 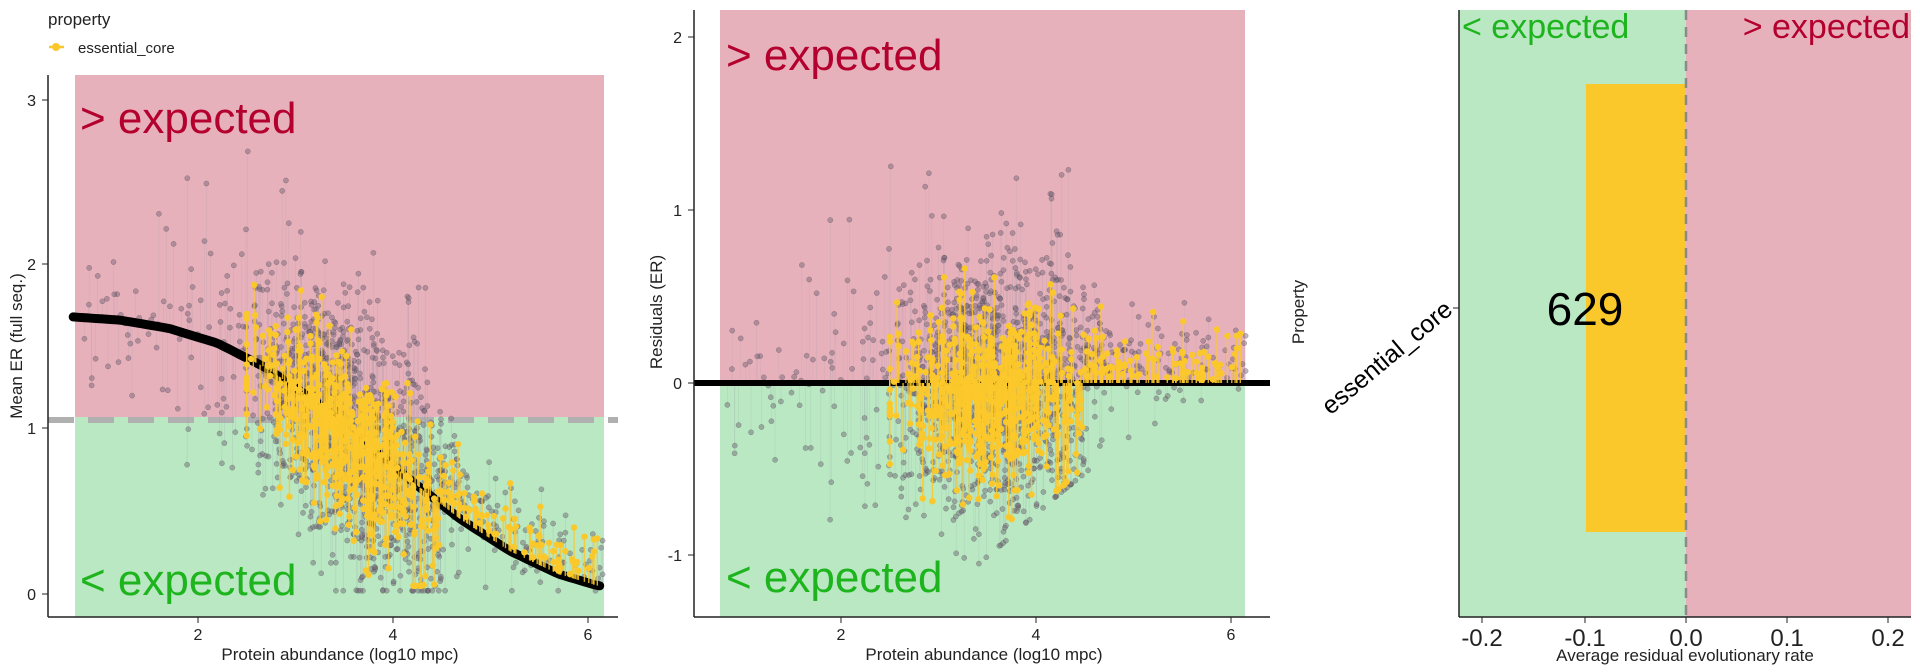 What do you see at coordinates (31, 101) in the screenshot?
I see `y-tick-label: 3` at bounding box center [31, 101].